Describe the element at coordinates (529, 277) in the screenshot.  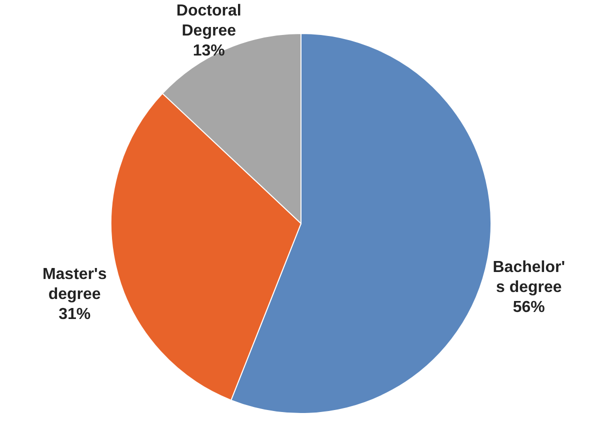
I see `slice-label: Bachelor's degree` at that location.